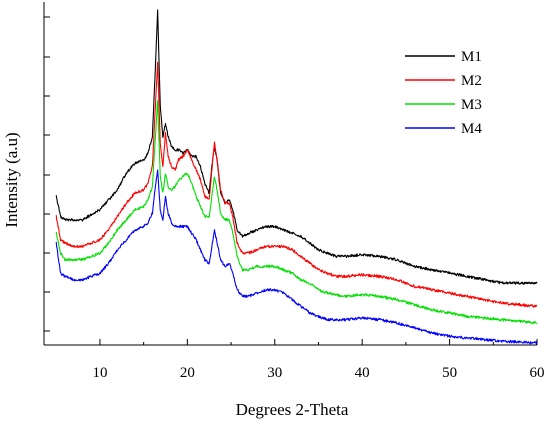  Describe the element at coordinates (471, 105) in the screenshot. I see `legend-label-m3: M3` at that location.